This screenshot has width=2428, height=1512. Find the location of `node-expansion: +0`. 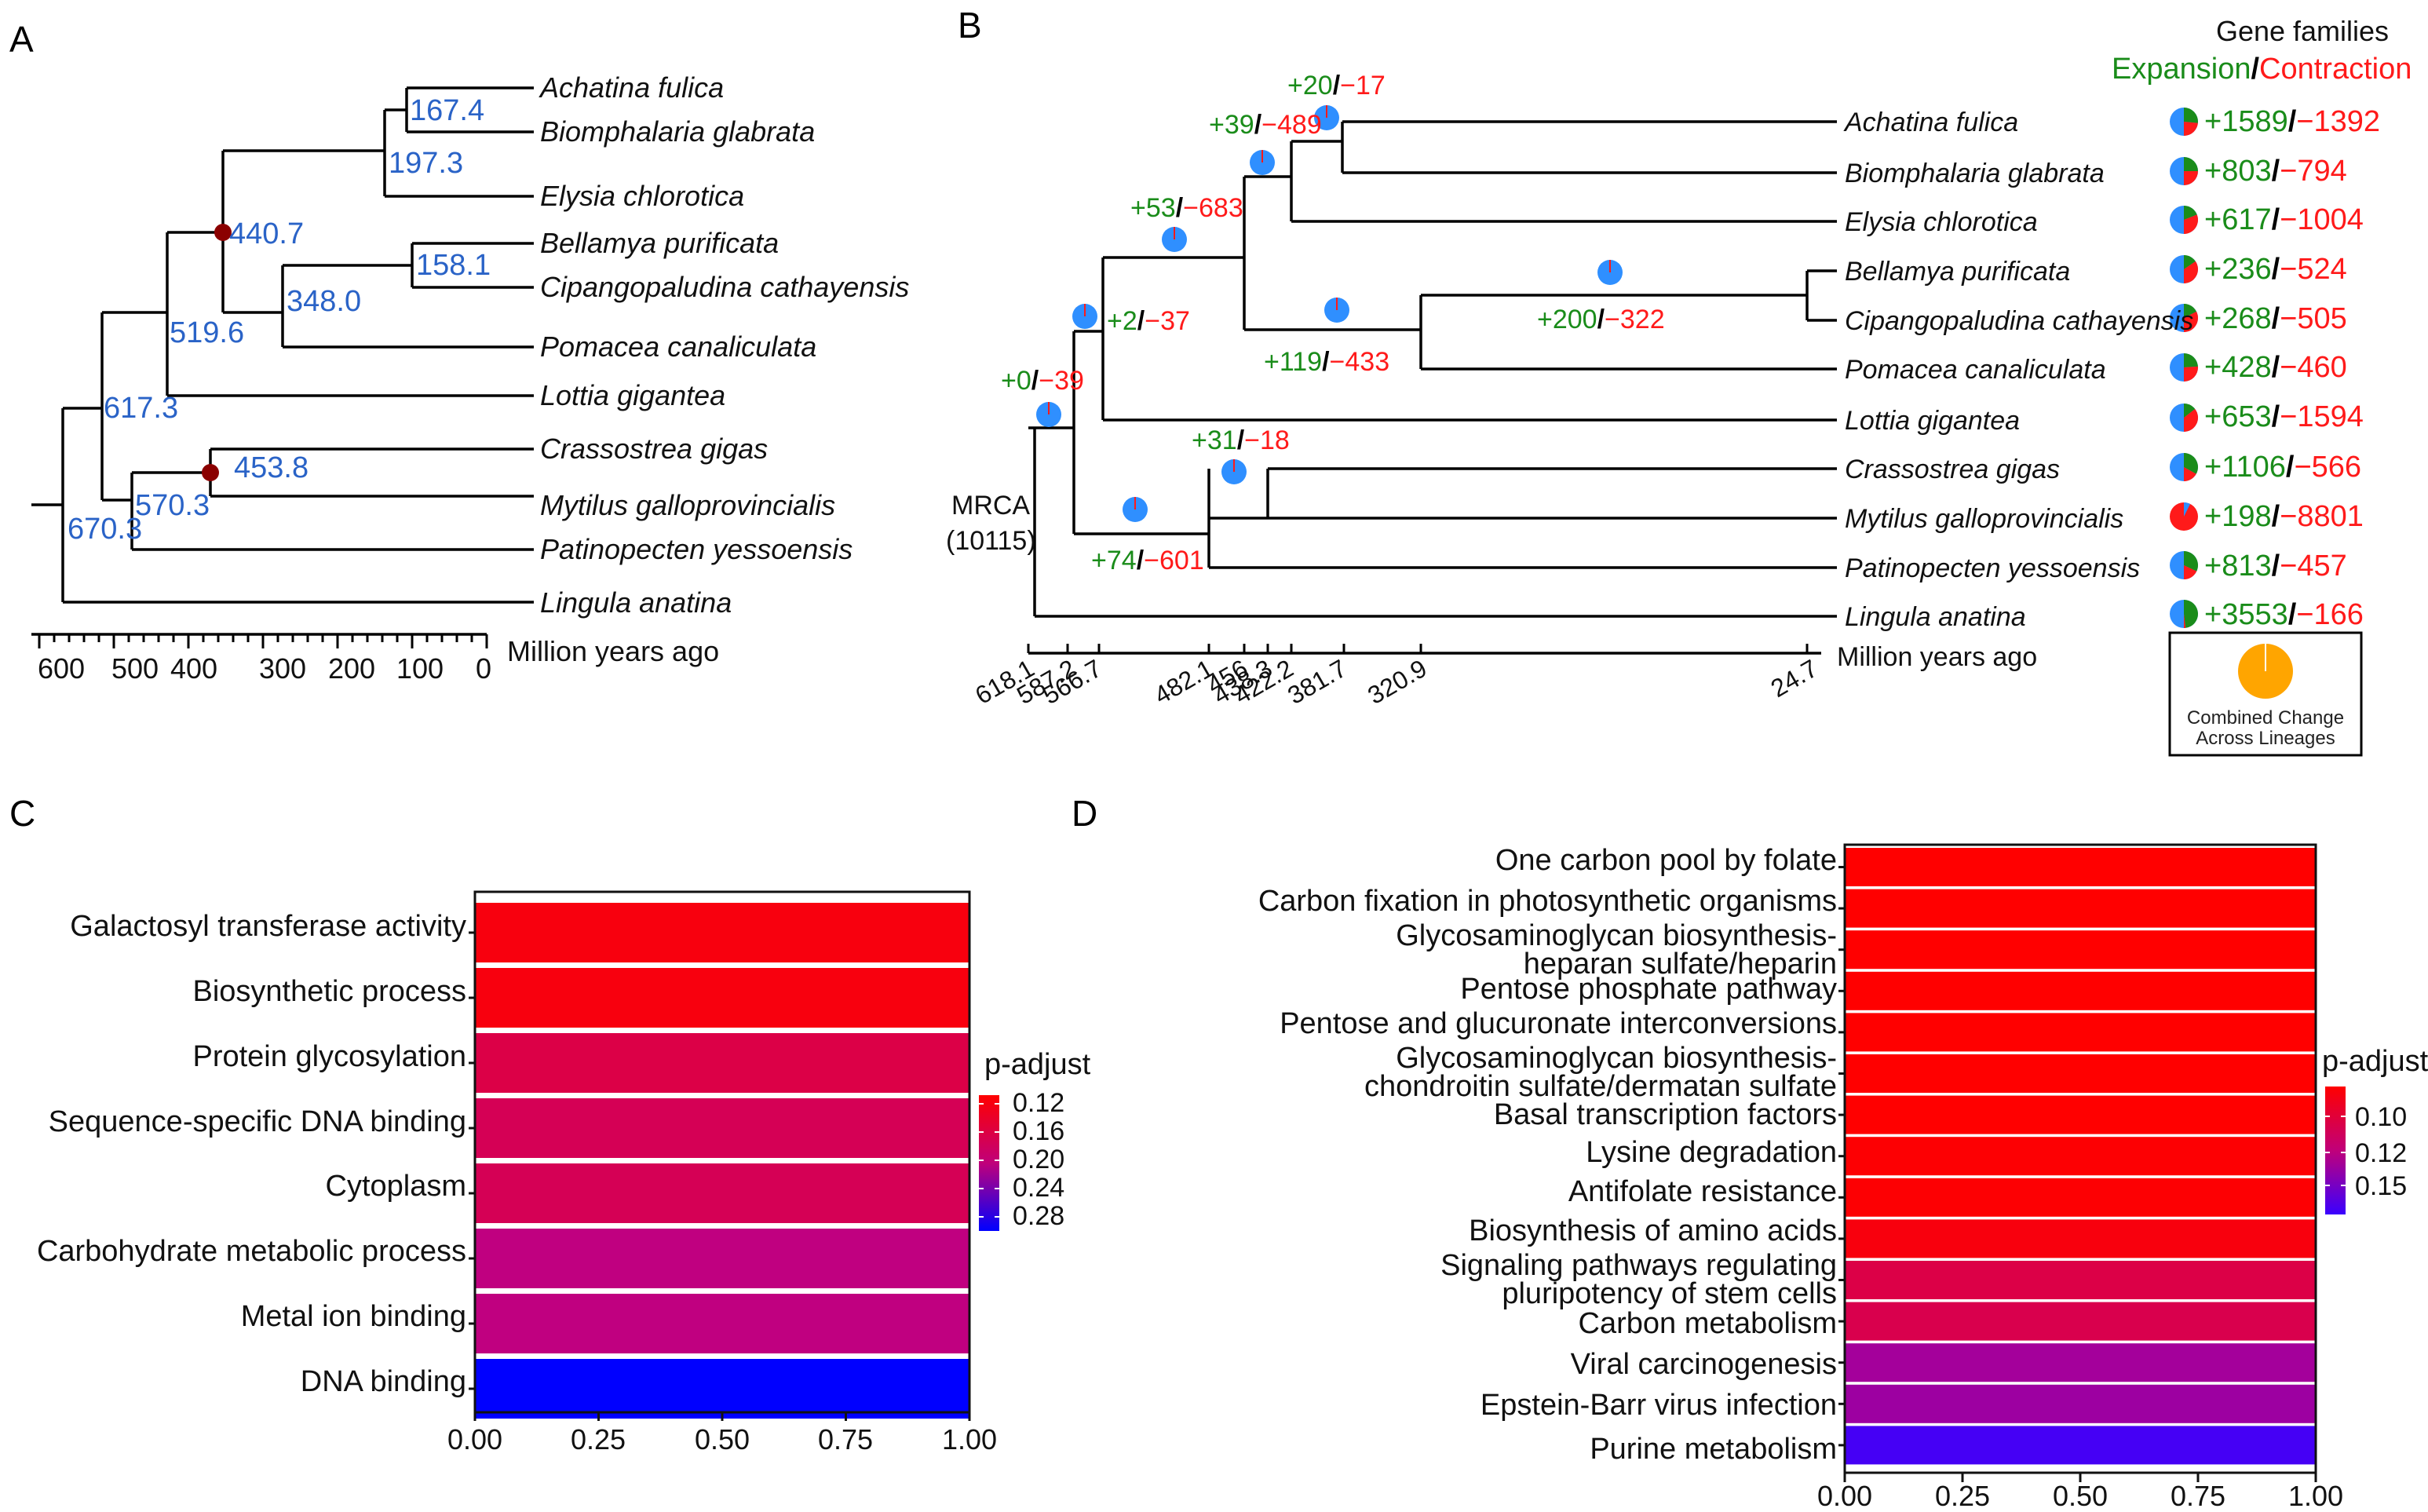

node-expansion: +0 is located at coordinates (1016, 381).